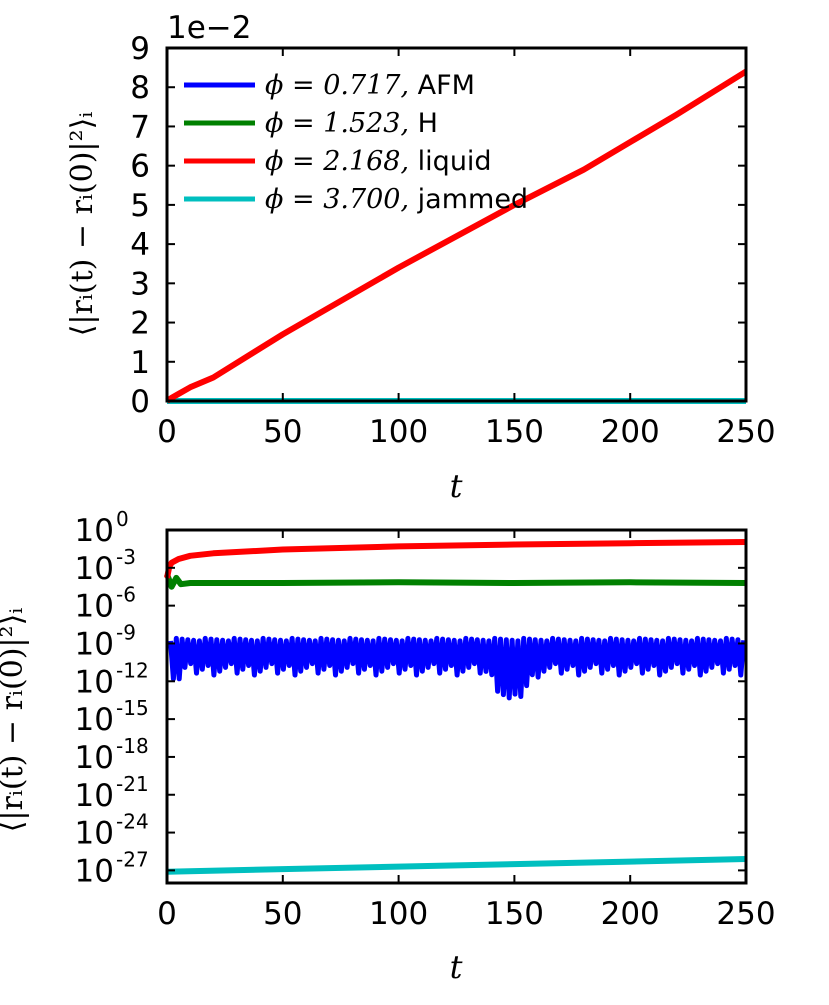 This screenshot has width=829, height=1005. What do you see at coordinates (455, 581) in the screenshot?
I see `bottom-series-line-h` at bounding box center [455, 581].